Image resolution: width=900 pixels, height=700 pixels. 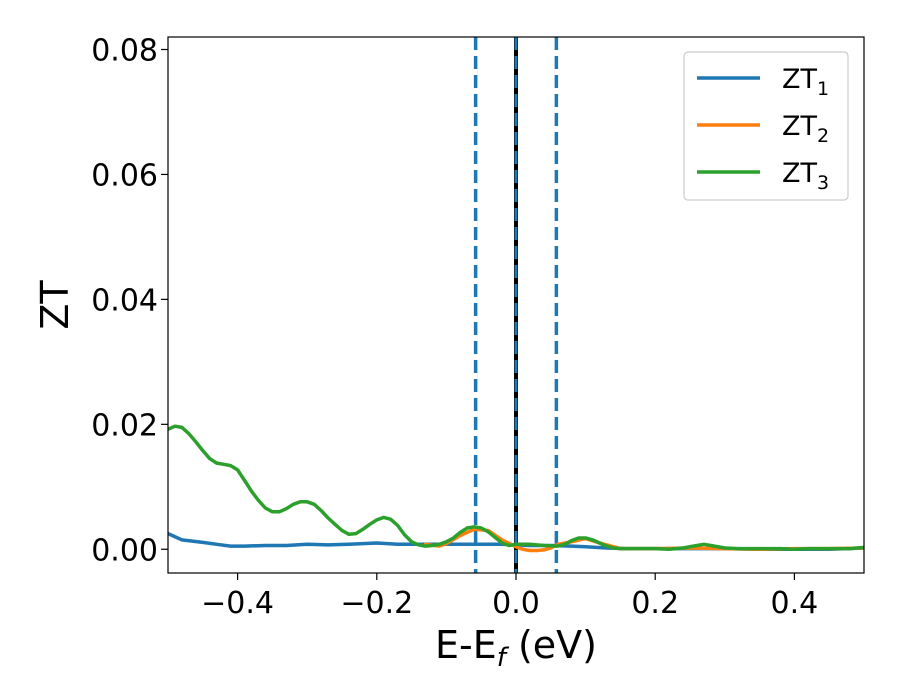 I want to click on y-axis-title: ZT, so click(x=55, y=305).